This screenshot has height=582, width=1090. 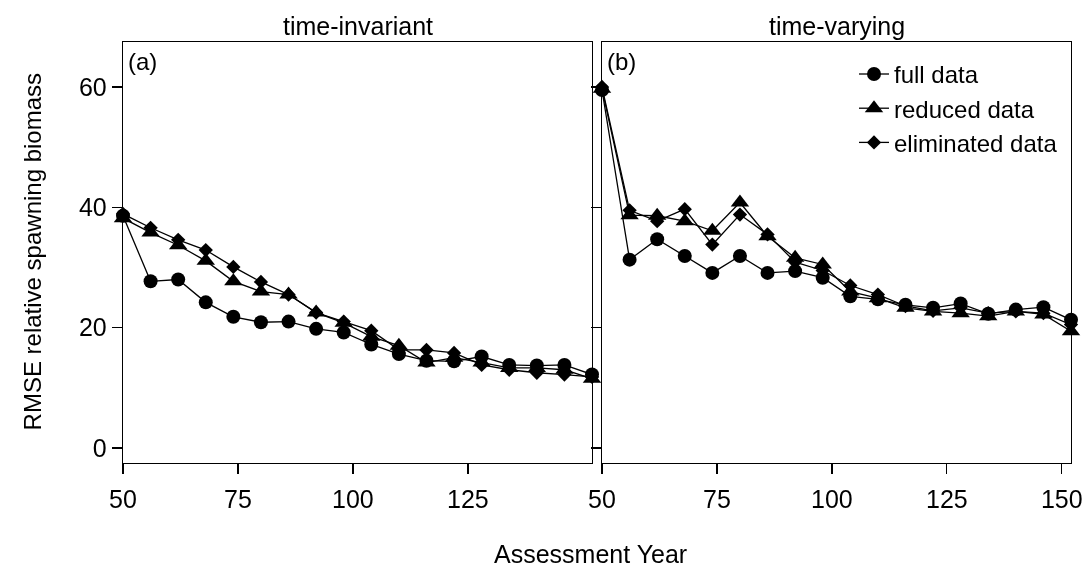 What do you see at coordinates (591, 554) in the screenshot?
I see `x-axis-title: Assessment Year` at bounding box center [591, 554].